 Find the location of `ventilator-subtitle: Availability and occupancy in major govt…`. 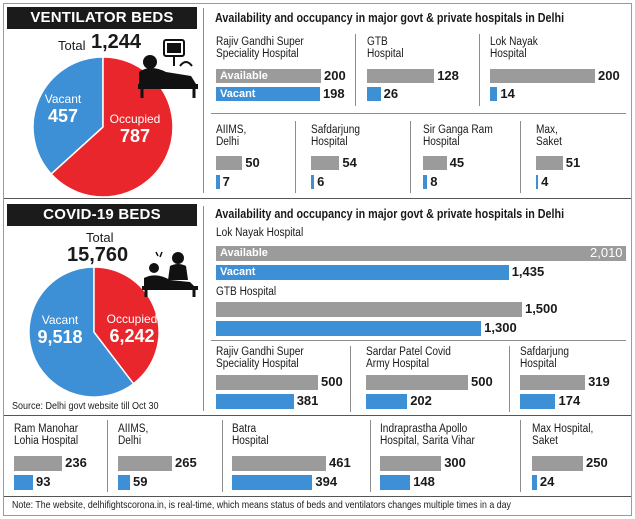

ventilator-subtitle: Availability and occupancy in major govt… is located at coordinates (390, 18).